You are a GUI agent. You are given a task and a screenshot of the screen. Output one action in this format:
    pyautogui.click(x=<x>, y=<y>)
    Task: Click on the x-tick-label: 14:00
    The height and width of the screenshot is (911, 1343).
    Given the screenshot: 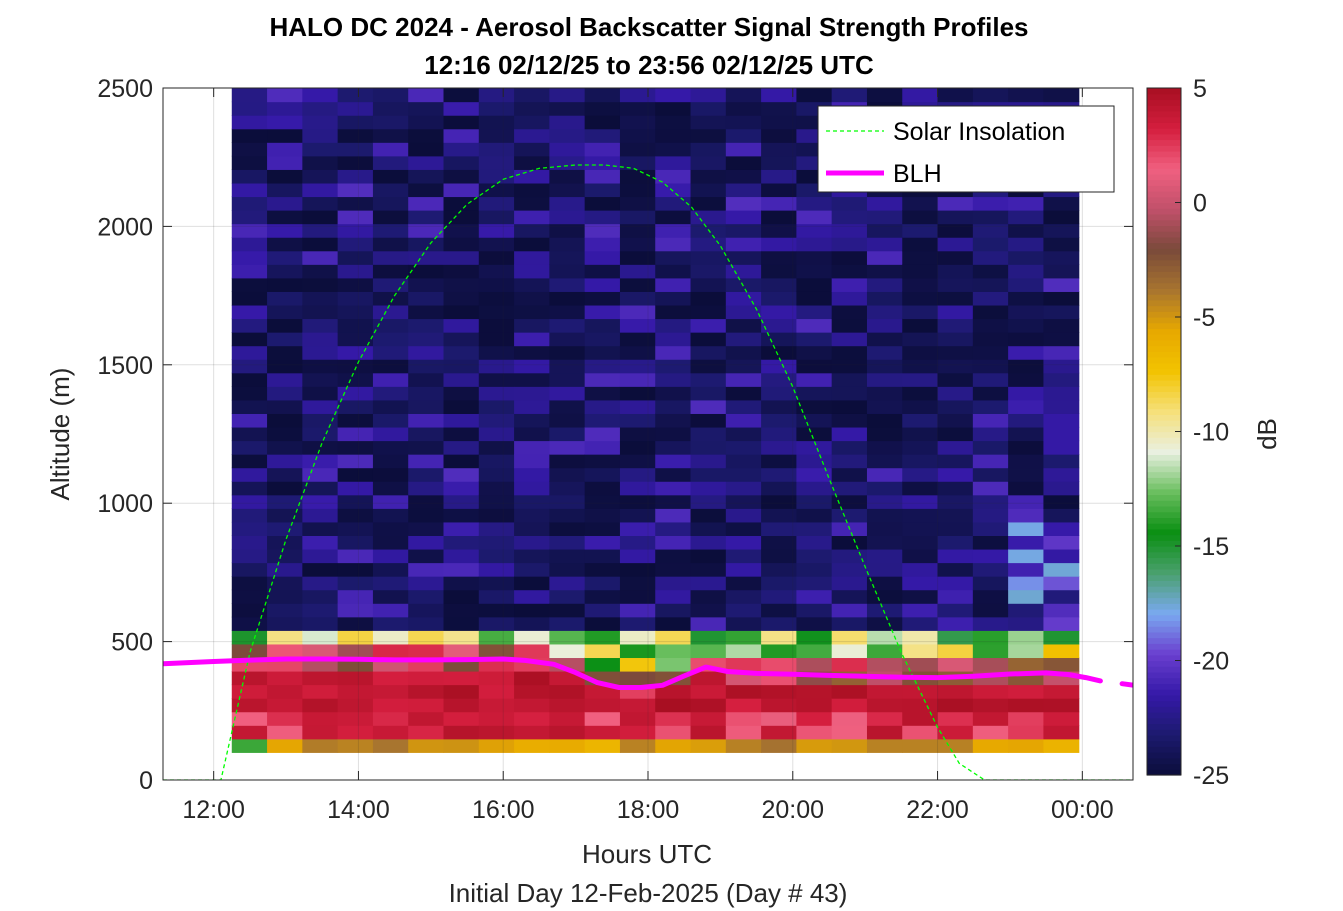 What is the action you would take?
    pyautogui.click(x=358, y=810)
    